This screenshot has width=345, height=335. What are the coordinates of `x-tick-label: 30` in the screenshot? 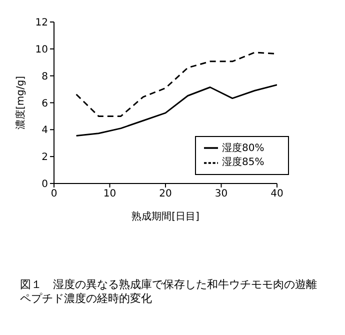 It's located at (221, 194).